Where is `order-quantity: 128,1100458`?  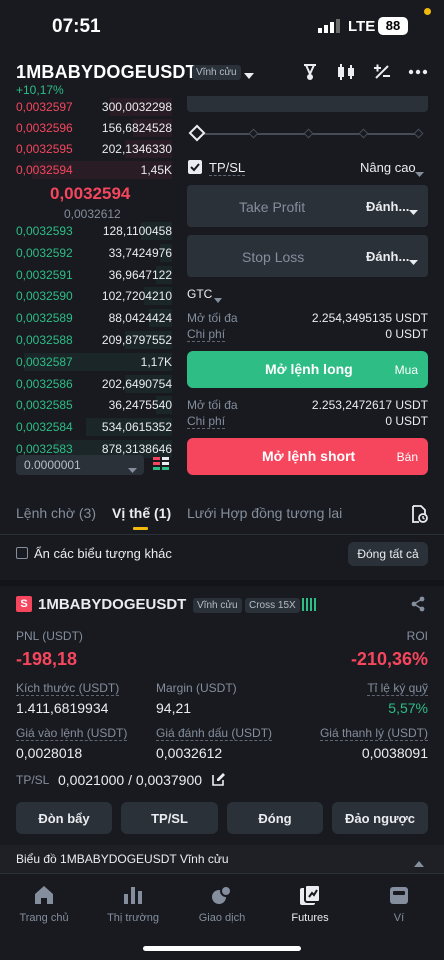 order-quantity: 128,1100458 is located at coordinates (137, 231).